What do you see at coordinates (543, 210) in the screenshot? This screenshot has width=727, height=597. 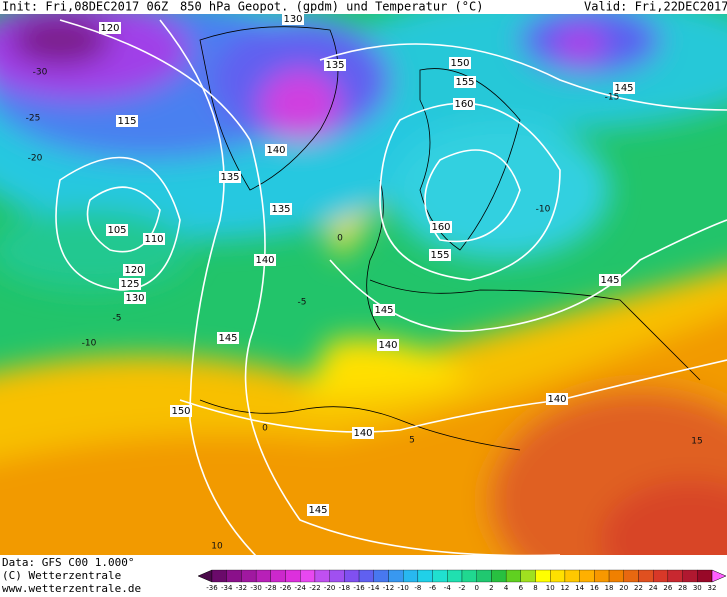 I see `temperature-label: -10` at bounding box center [543, 210].